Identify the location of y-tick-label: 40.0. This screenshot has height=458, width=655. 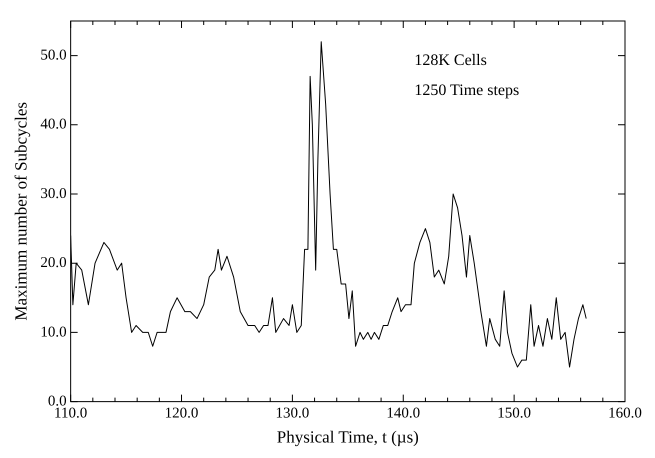
(53, 124).